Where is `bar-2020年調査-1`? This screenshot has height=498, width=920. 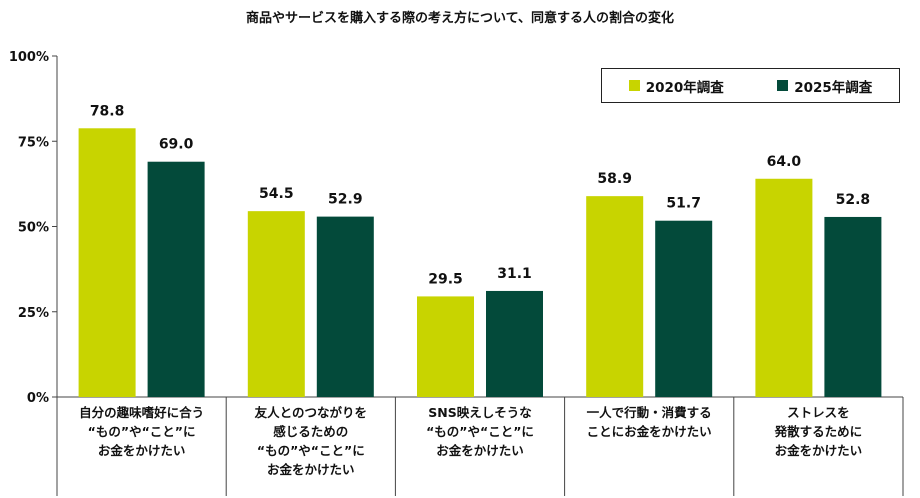 bar-2020年調査-1 is located at coordinates (276, 304).